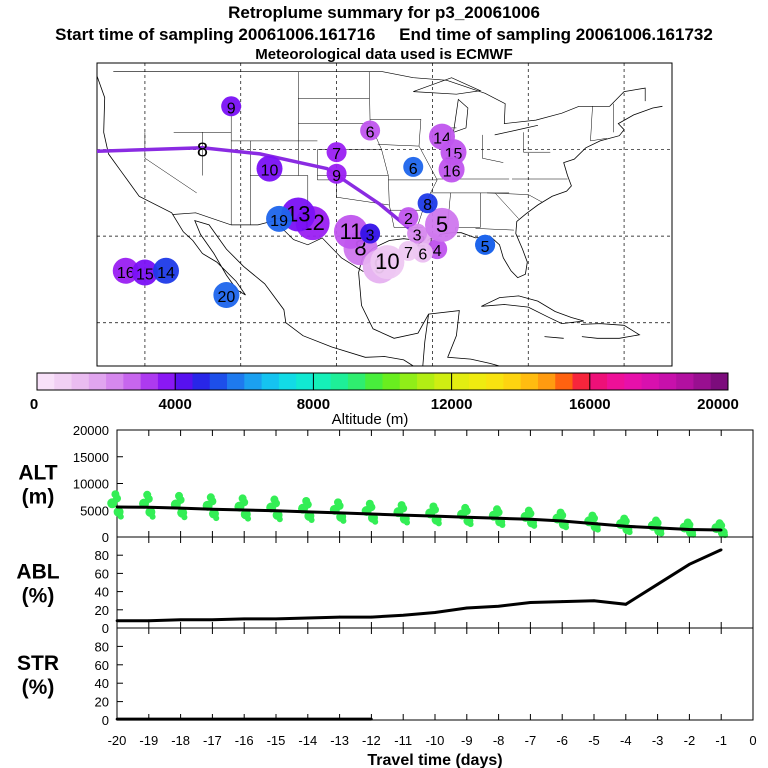 The image size is (768, 768). I want to click on y-tick-label-alt: 10000, so click(91, 484).